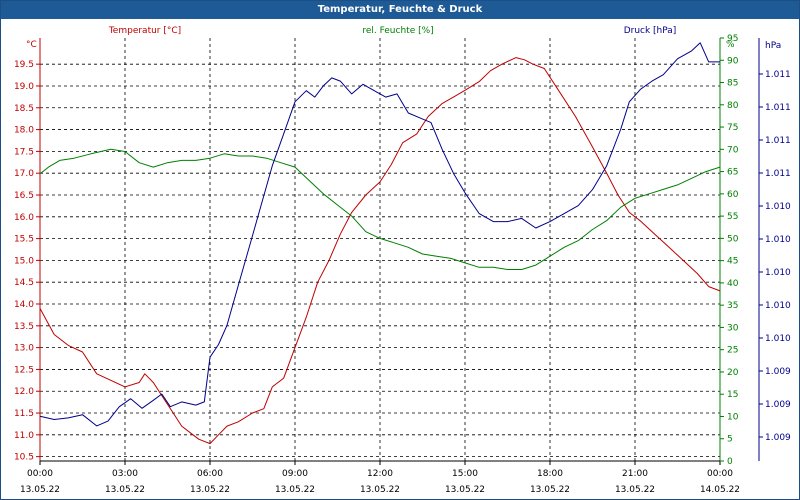  I want to click on press-unit-label: hPa, so click(773, 46).